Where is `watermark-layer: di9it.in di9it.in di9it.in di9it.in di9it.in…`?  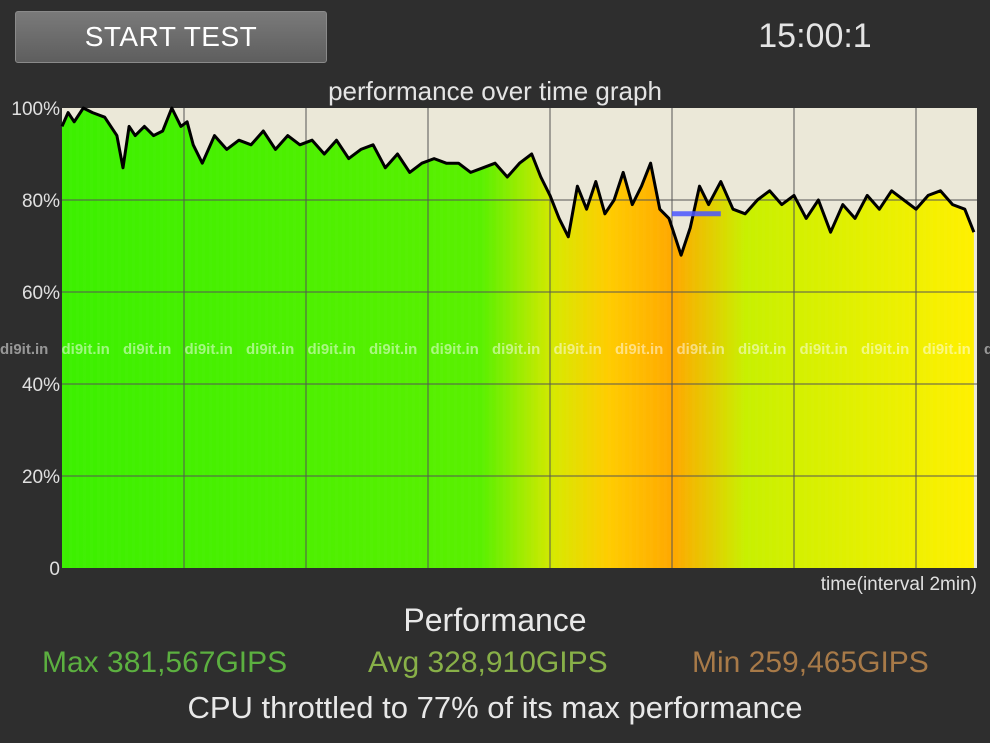
watermark-layer: di9it.in di9it.in di9it.in di9it.in di9it.in… is located at coordinates (495, 349).